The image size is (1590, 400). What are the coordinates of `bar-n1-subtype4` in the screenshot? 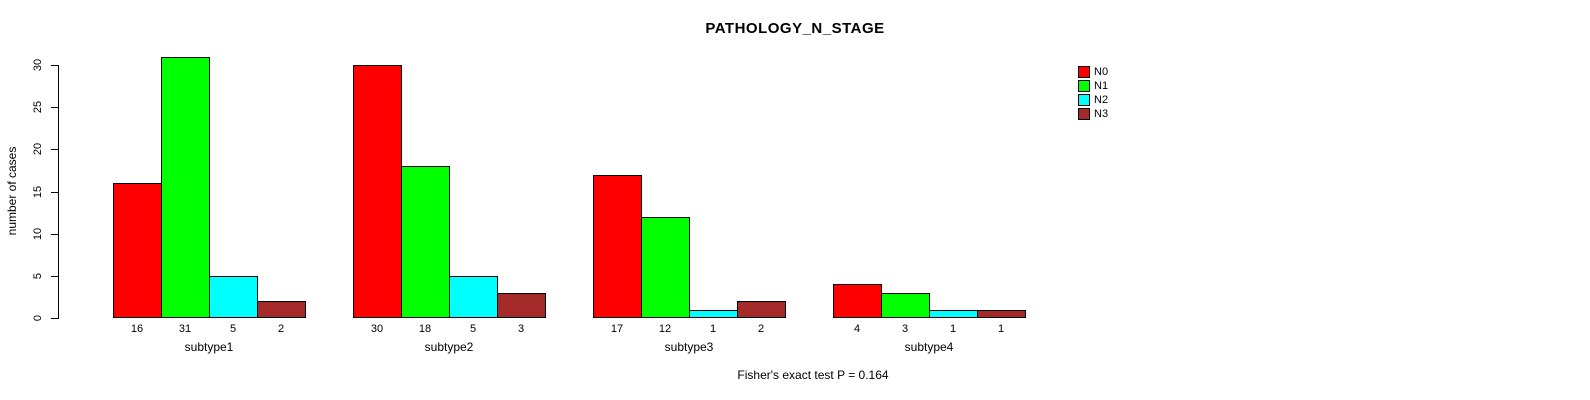 It's located at (905, 305).